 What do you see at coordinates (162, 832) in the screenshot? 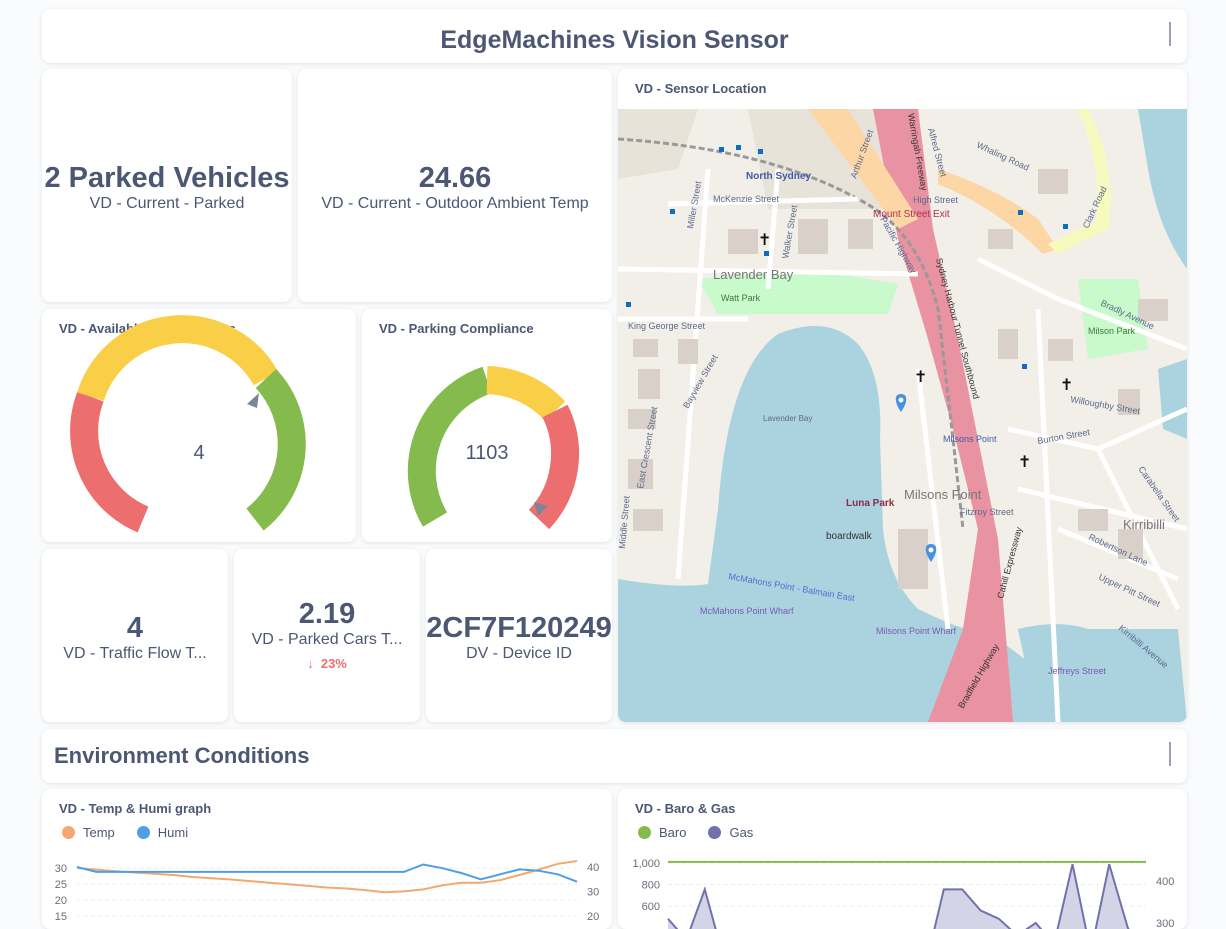
I see `legend-item-humi: Humi` at bounding box center [162, 832].